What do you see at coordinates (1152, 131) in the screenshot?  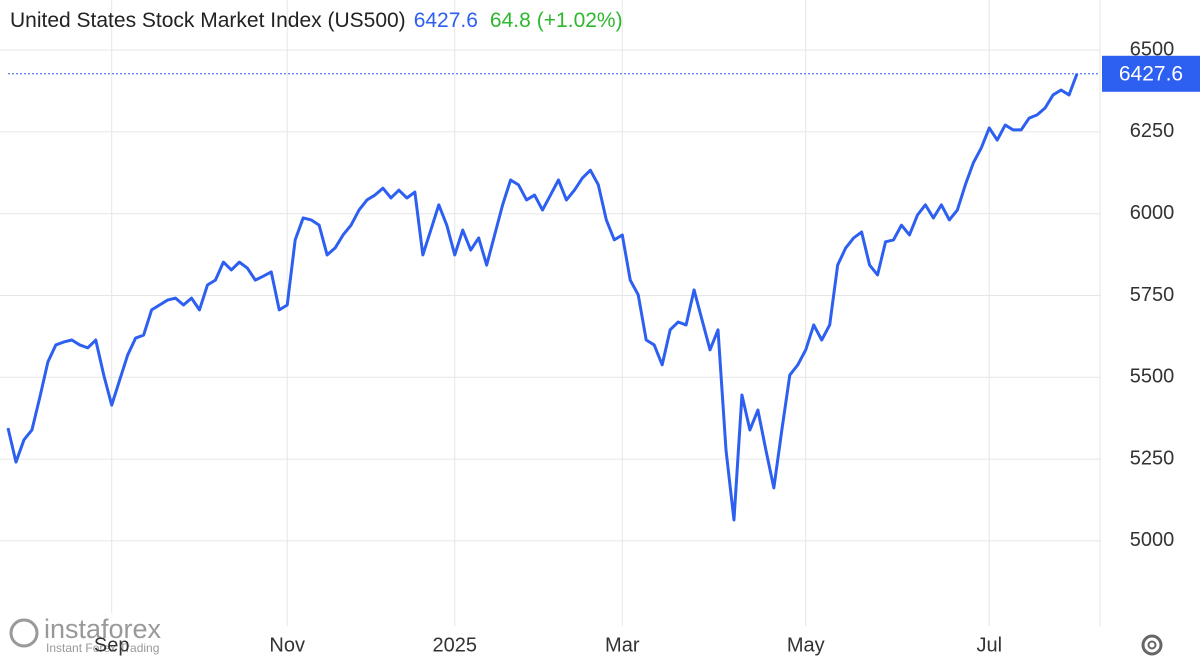 I see `y-tick-label: 6250` at bounding box center [1152, 131].